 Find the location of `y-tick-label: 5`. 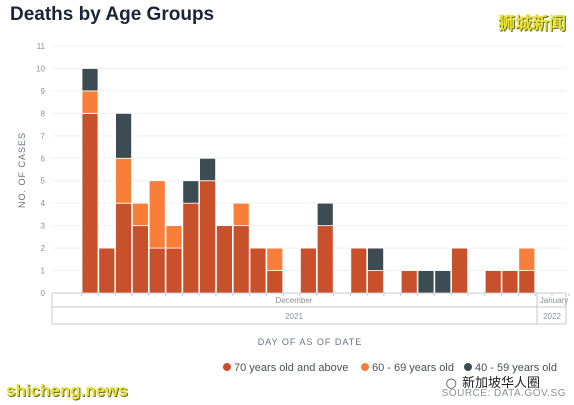

y-tick-label: 5 is located at coordinates (43, 181).